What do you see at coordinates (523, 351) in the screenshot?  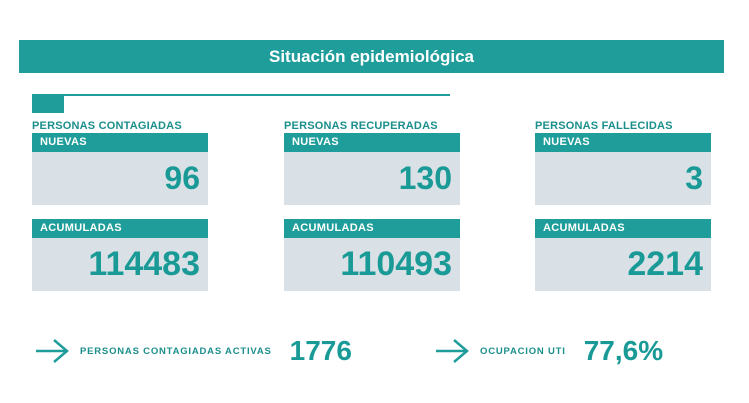 I see `stat-label: OCUPACION UTI` at bounding box center [523, 351].